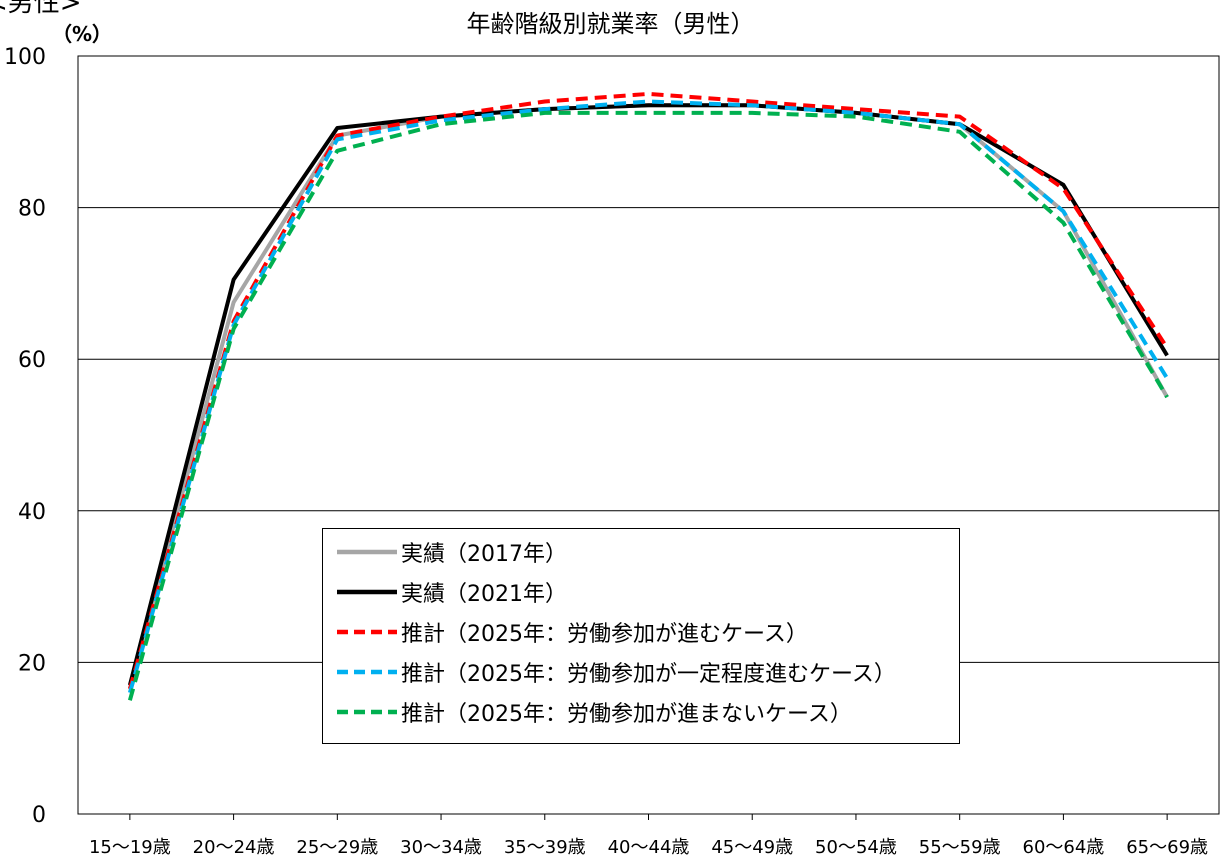 Image resolution: width=1221 pixels, height=861 pixels. Describe the element at coordinates (648, 674) in the screenshot. I see `legend-label: 推計（2025年：労働参加が一定程度進むケース）` at that location.